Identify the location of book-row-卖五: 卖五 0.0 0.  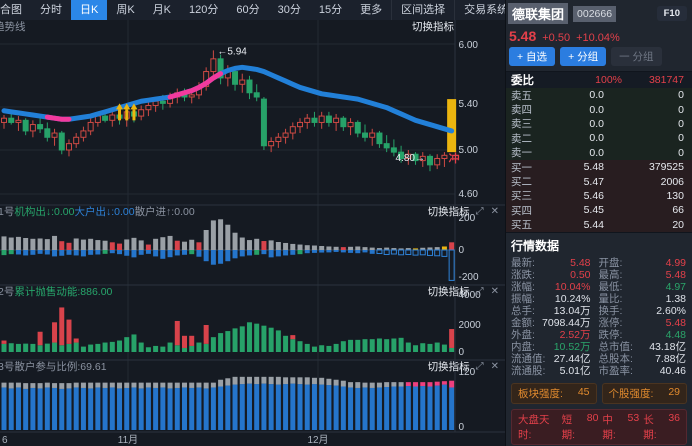
(599, 95).